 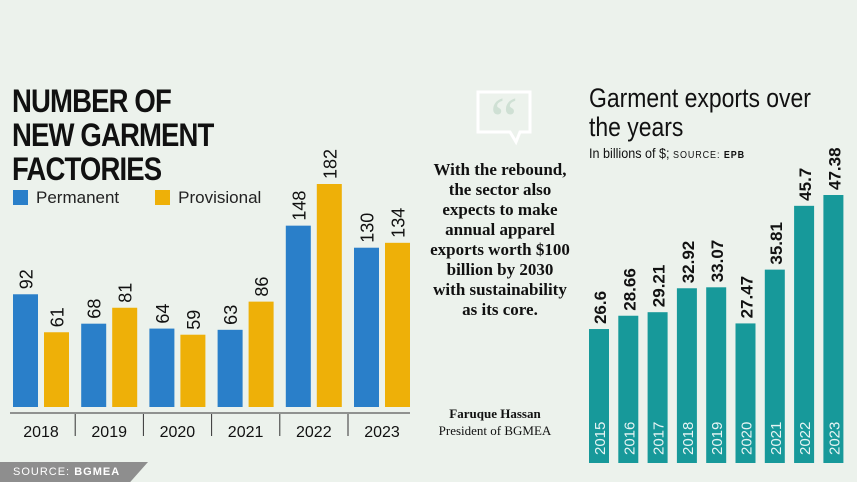 What do you see at coordinates (805, 184) in the screenshot?
I see `value-label: 45.7` at bounding box center [805, 184].